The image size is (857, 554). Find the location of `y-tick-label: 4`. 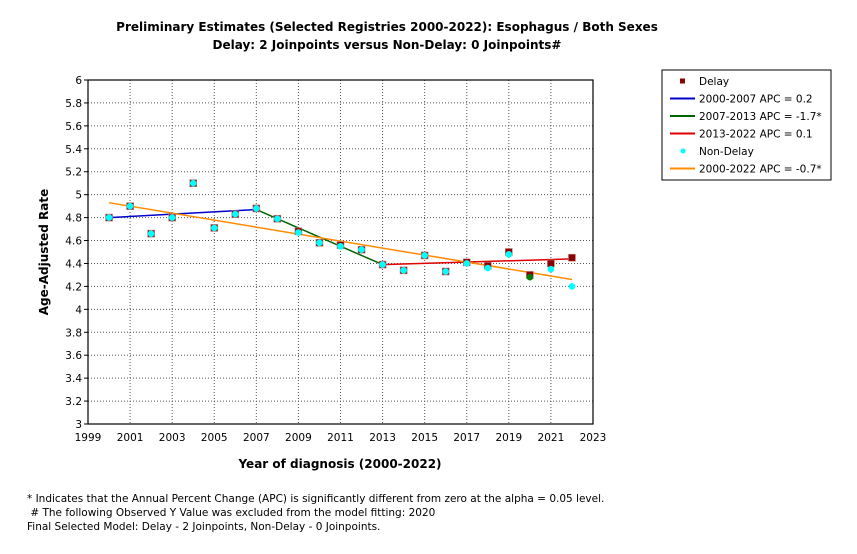

y-tick-label: 4 is located at coordinates (78, 310).